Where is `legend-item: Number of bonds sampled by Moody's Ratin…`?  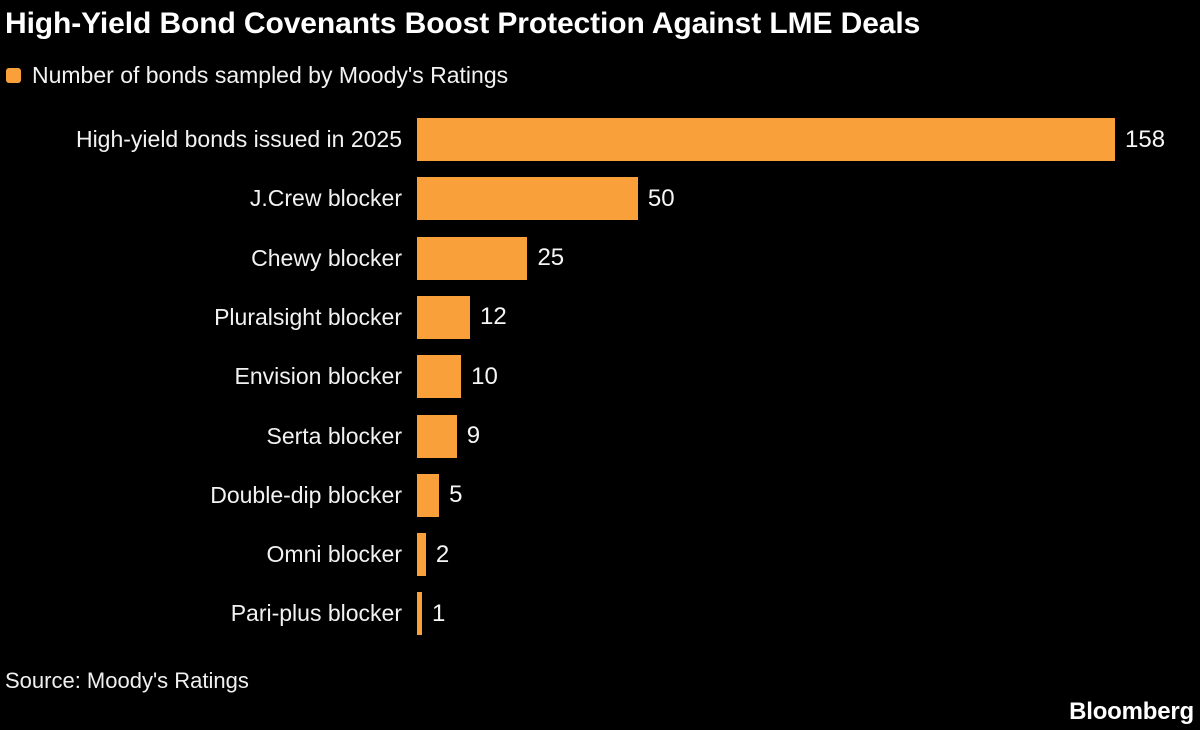 legend-item: Number of bonds sampled by Moody's Ratin… is located at coordinates (257, 75).